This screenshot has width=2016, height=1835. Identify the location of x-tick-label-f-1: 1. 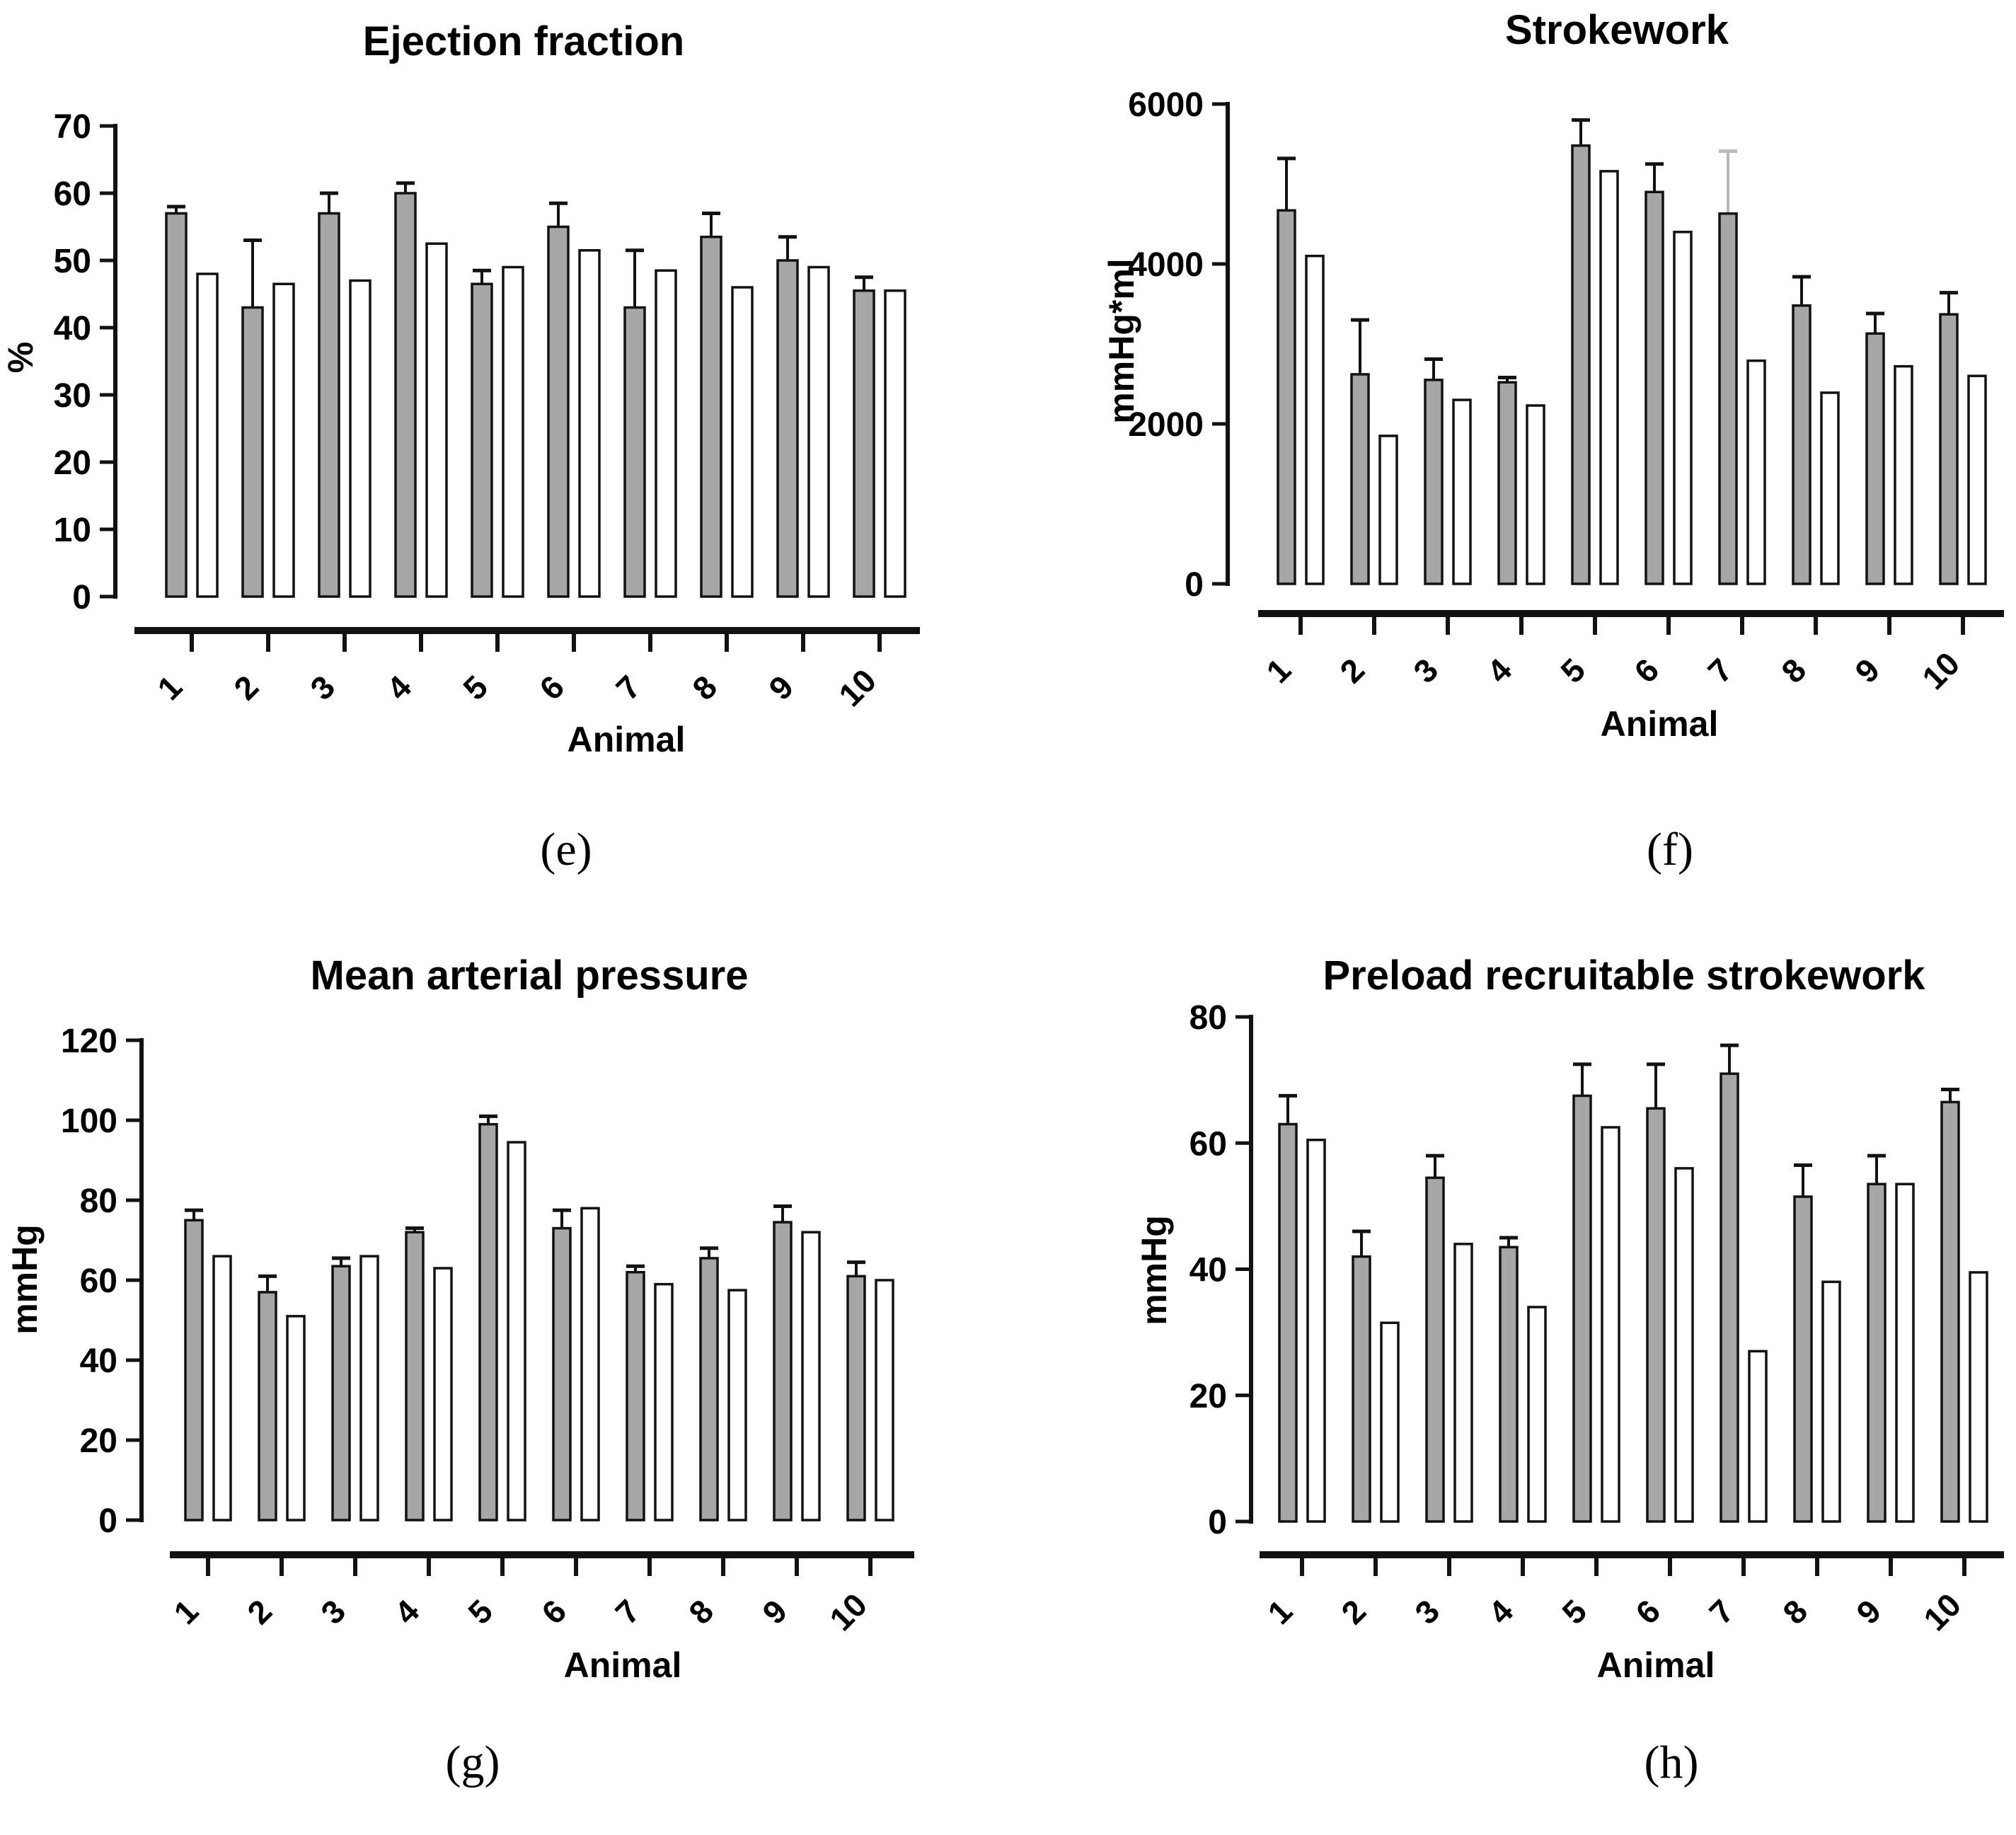
(1278, 671).